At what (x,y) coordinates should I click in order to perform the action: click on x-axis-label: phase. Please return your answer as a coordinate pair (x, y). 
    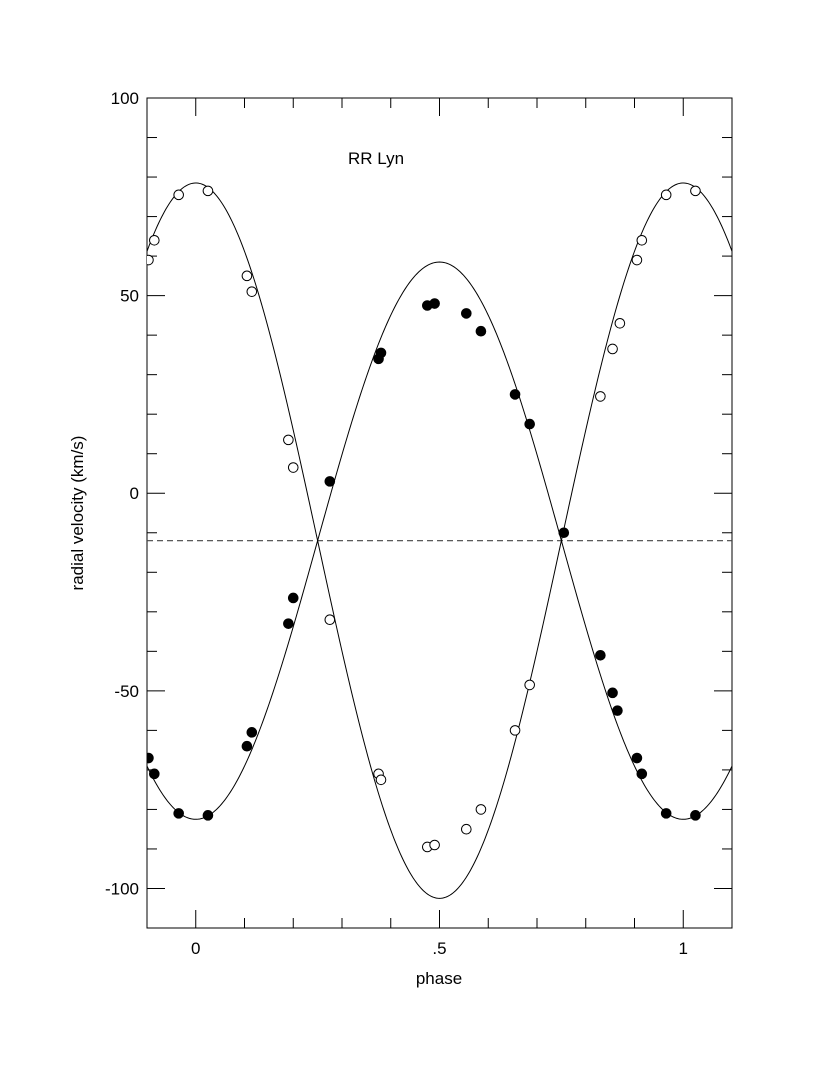
    Looking at the image, I should click on (439, 978).